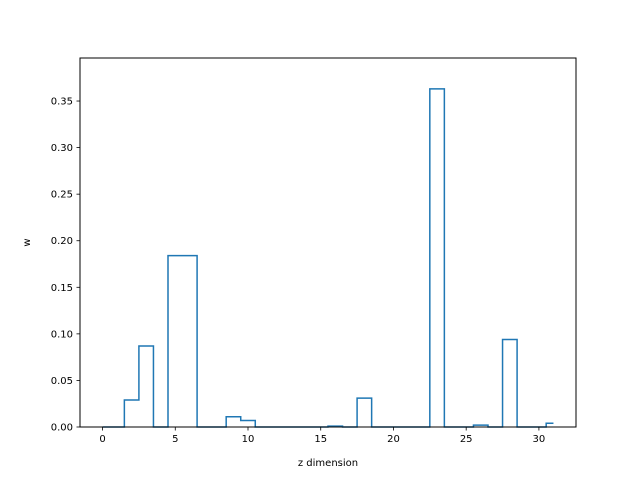 Image resolution: width=640 pixels, height=480 pixels. Describe the element at coordinates (320, 439) in the screenshot. I see `x-tick-label: 15` at that location.